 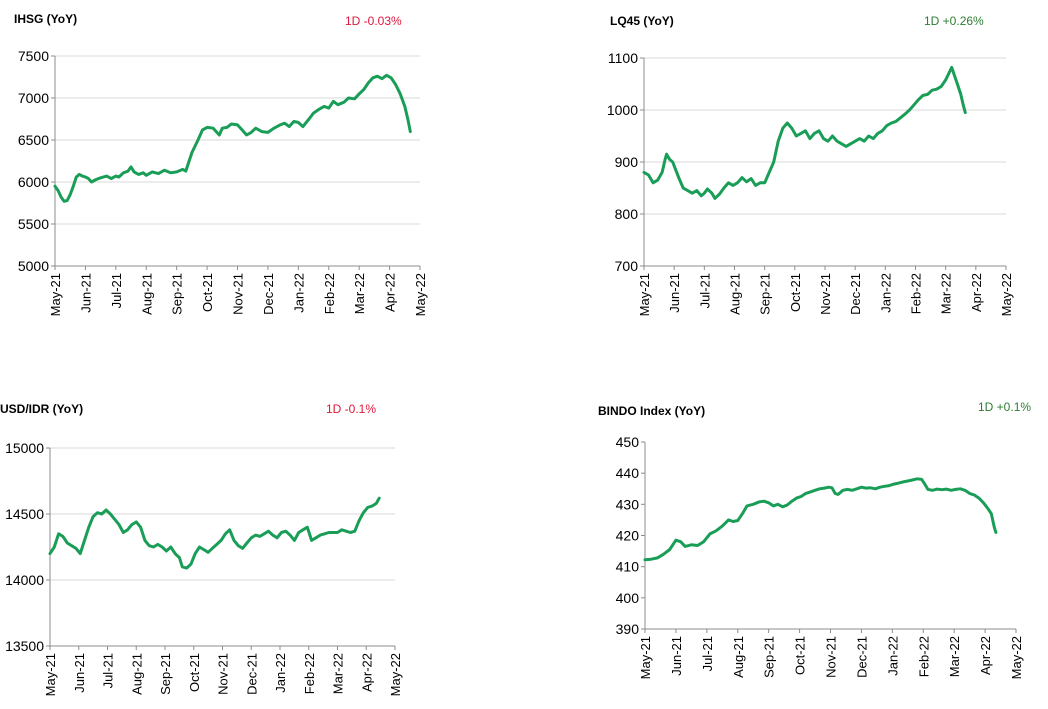 I want to click on y-tick-label: 5500, so click(x=33, y=224).